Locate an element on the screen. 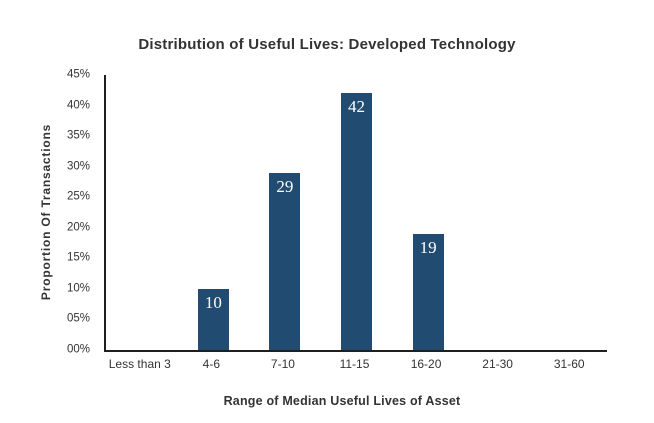  bar-4-6: 10 is located at coordinates (213, 319).